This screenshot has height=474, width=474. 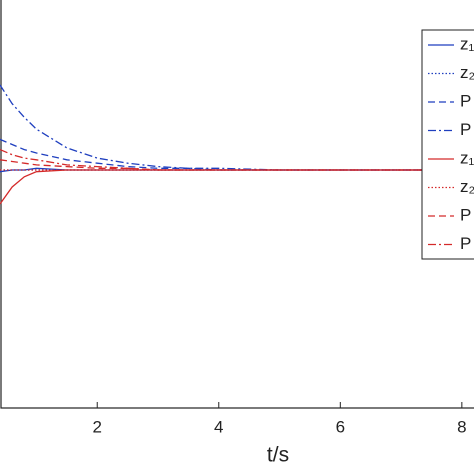 I want to click on x-tick-label: 2, so click(x=96, y=426).